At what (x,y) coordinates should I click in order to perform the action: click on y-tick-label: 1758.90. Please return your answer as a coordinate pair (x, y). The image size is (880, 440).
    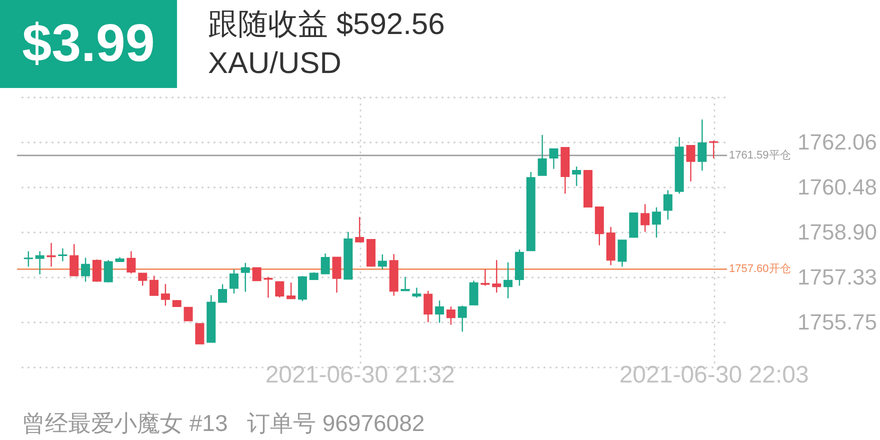
    Looking at the image, I should click on (838, 232).